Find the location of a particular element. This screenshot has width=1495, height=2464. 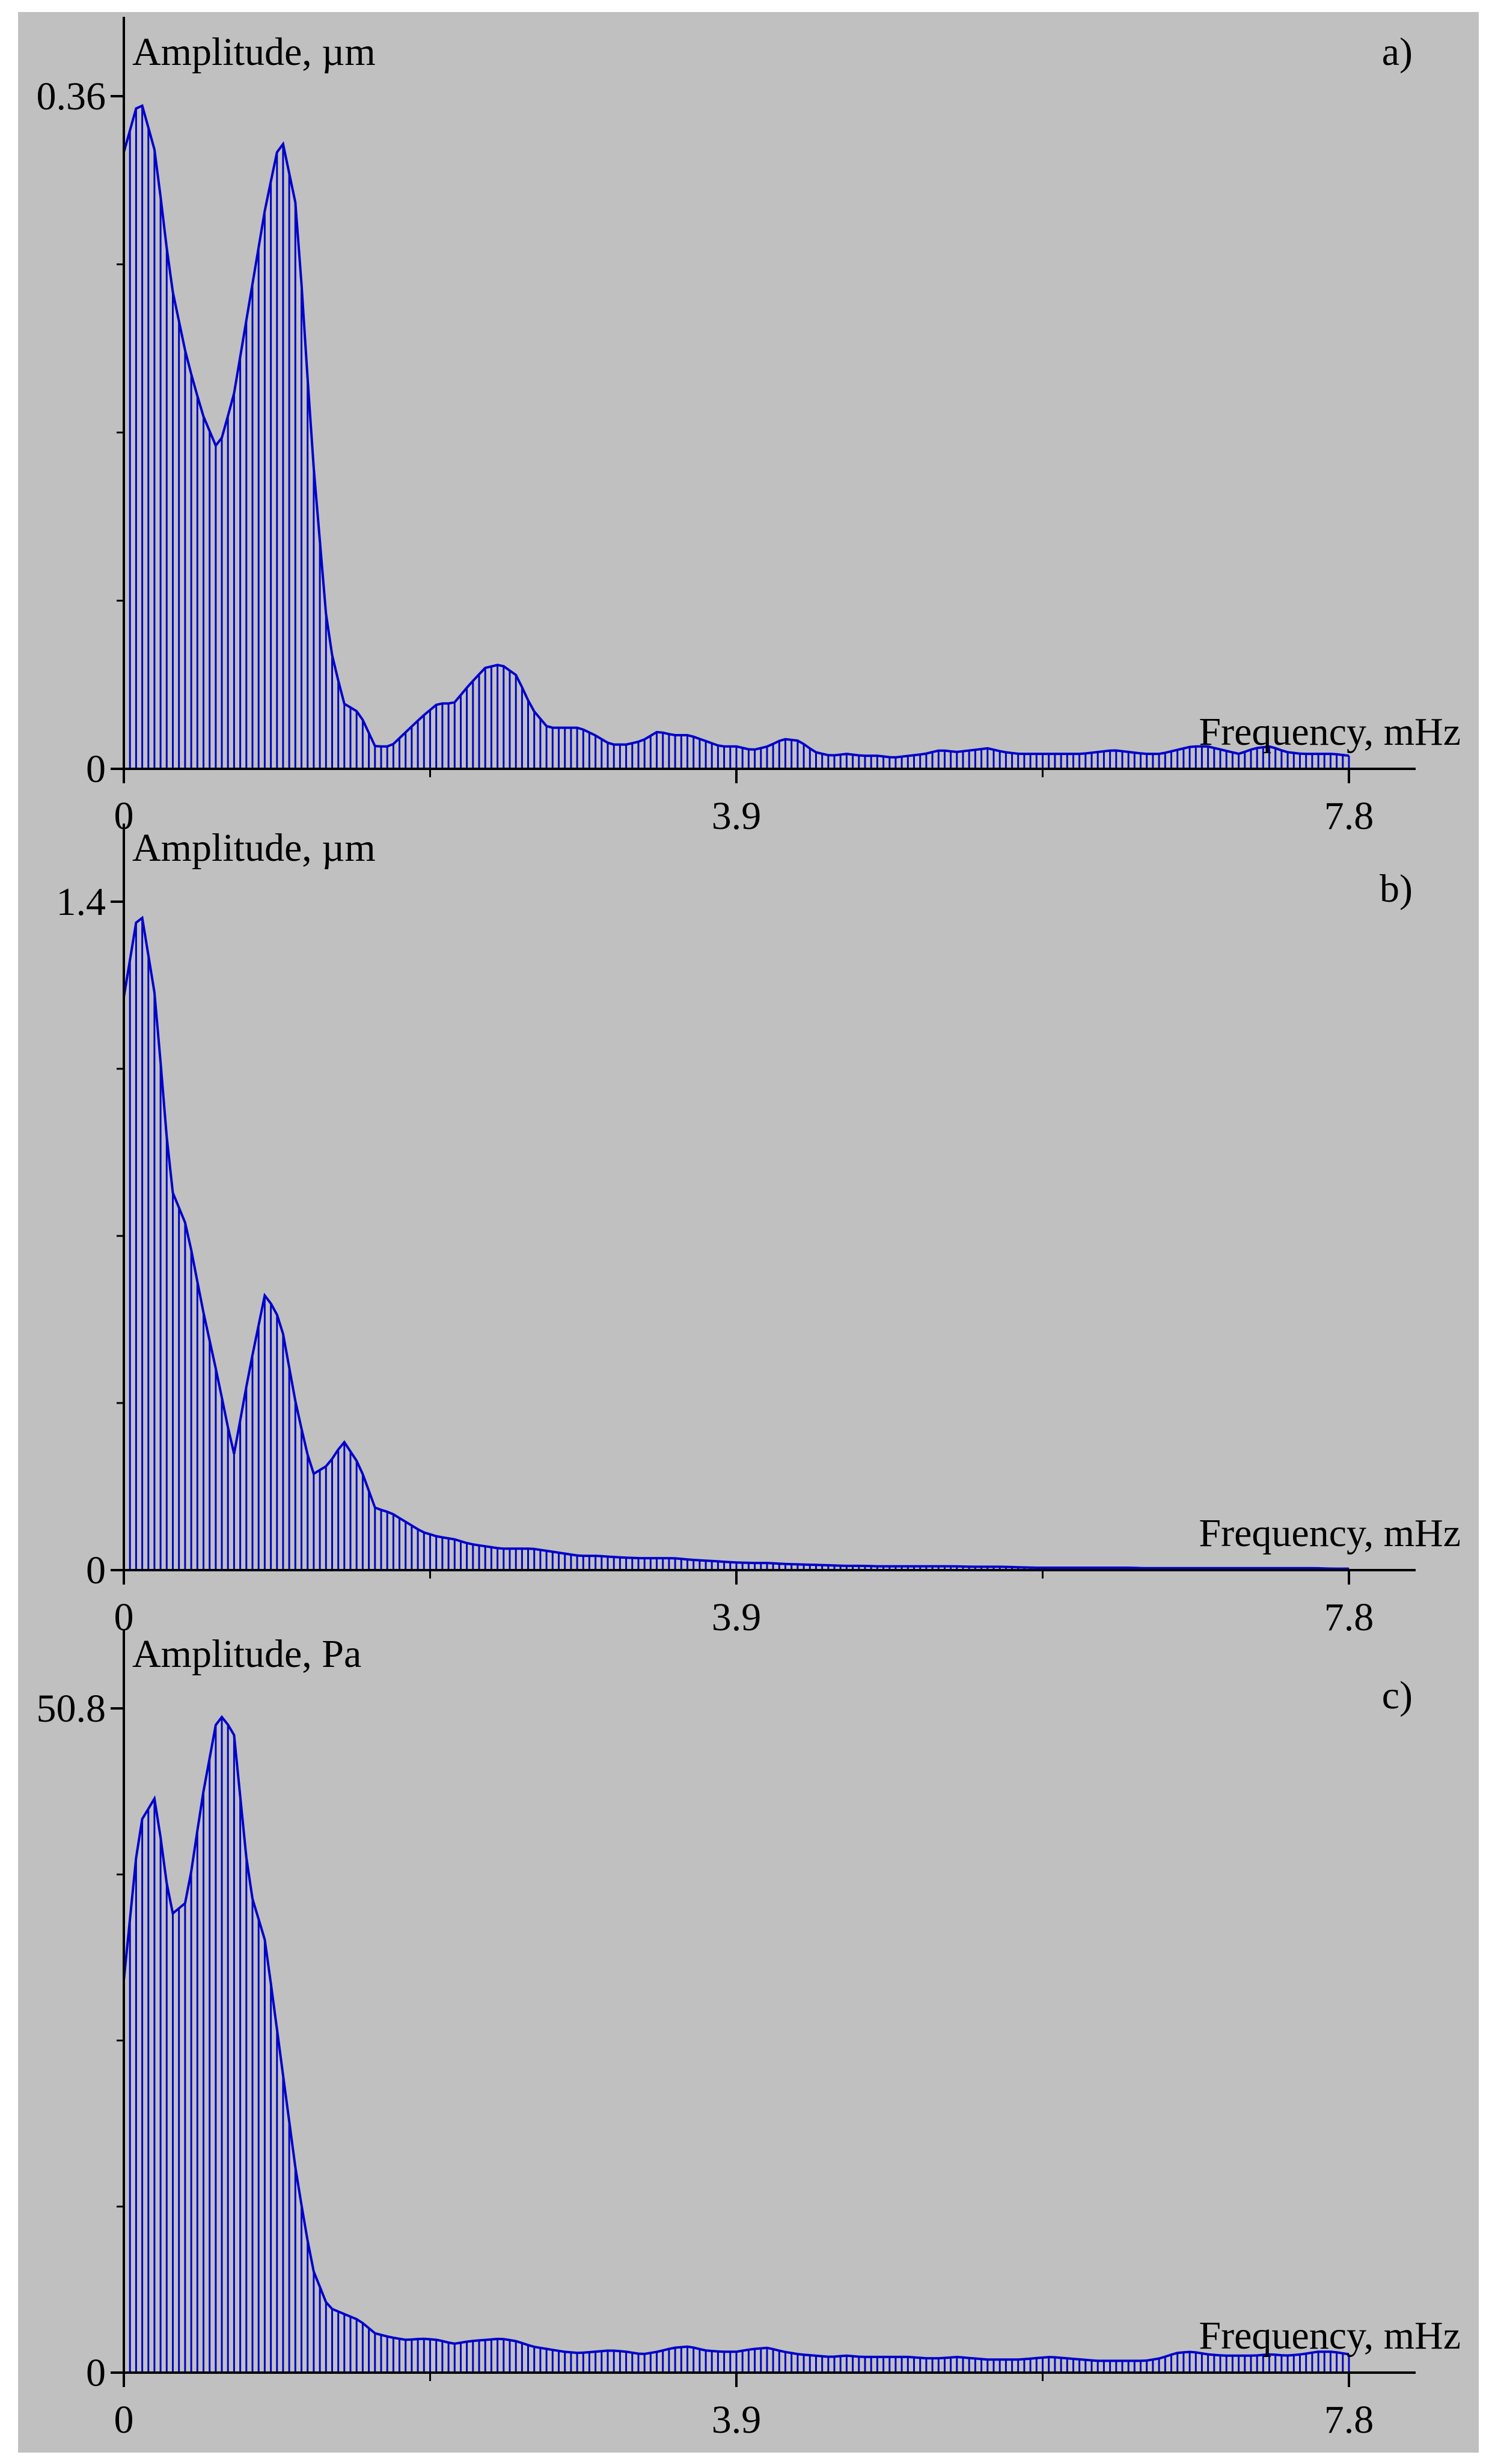

y-tick-label-max: 1.4 is located at coordinates (82, 902).